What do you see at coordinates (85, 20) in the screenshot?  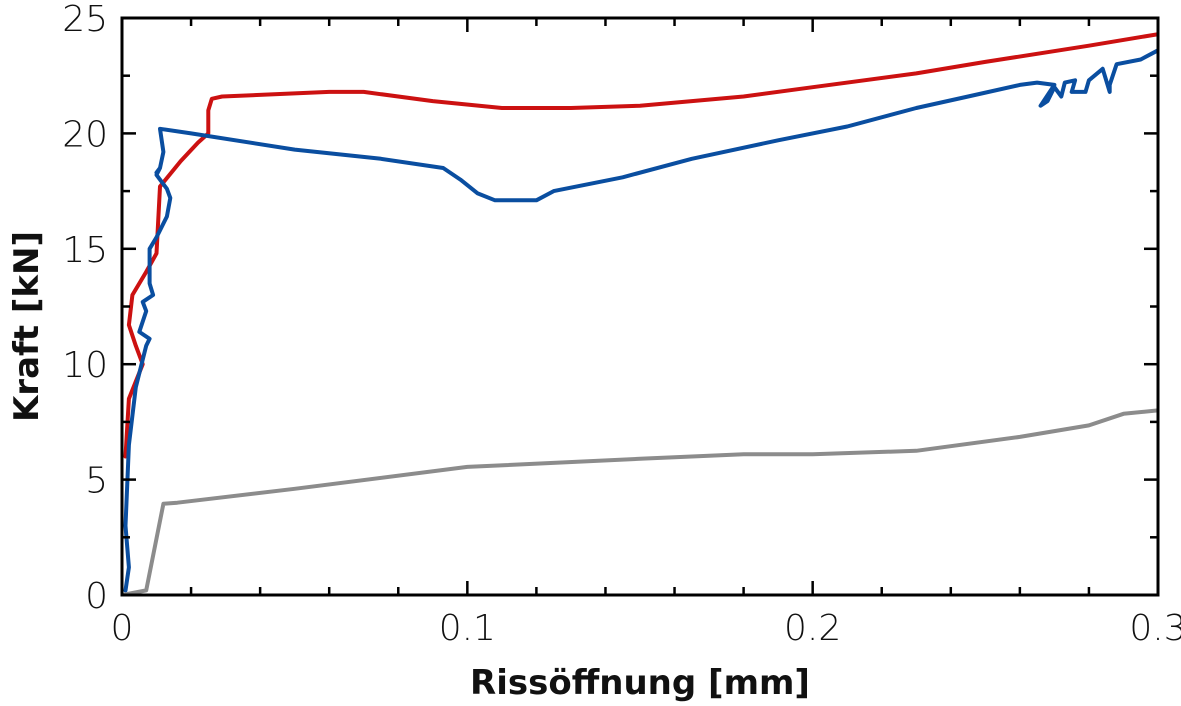 I see `y-tick-label: 25` at bounding box center [85, 20].